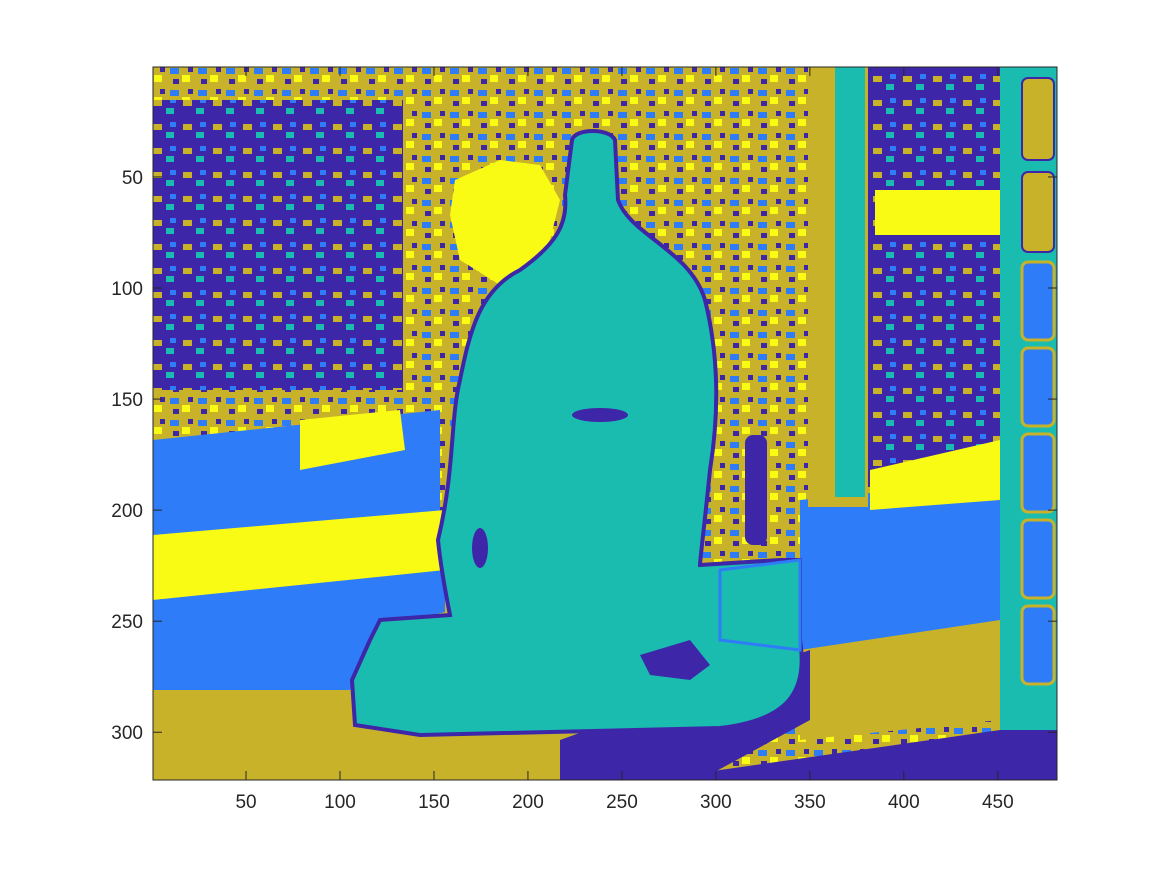 The width and height of the screenshot is (1167, 875). What do you see at coordinates (810, 802) in the screenshot?
I see `x-tick-label: 350` at bounding box center [810, 802].